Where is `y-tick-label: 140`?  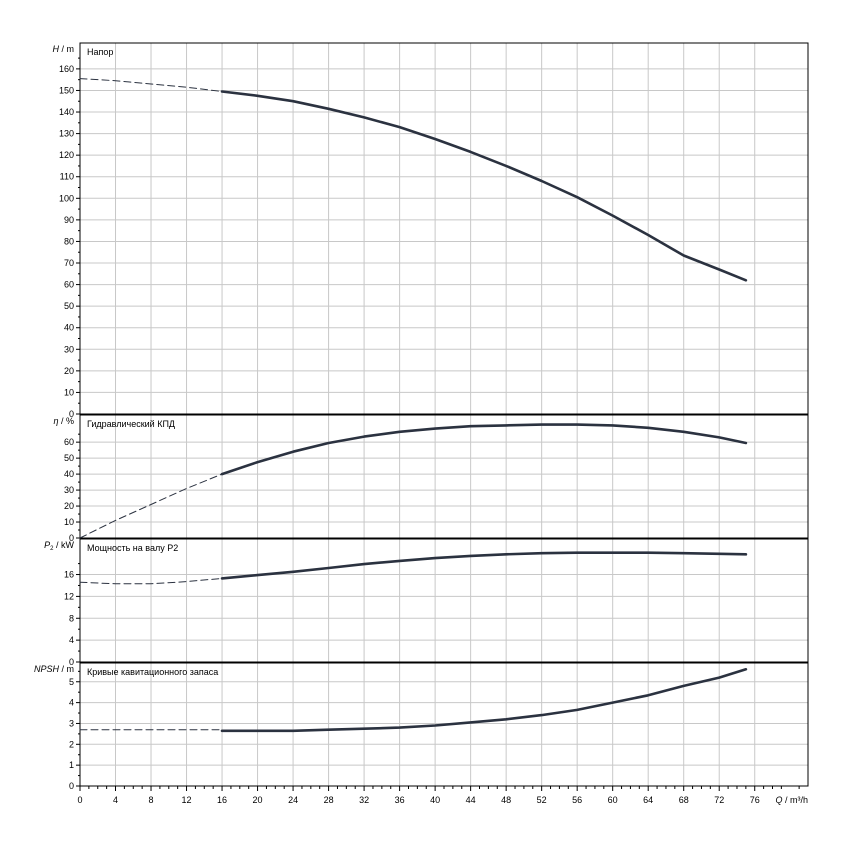 y-tick-label: 140 is located at coordinates (66, 112).